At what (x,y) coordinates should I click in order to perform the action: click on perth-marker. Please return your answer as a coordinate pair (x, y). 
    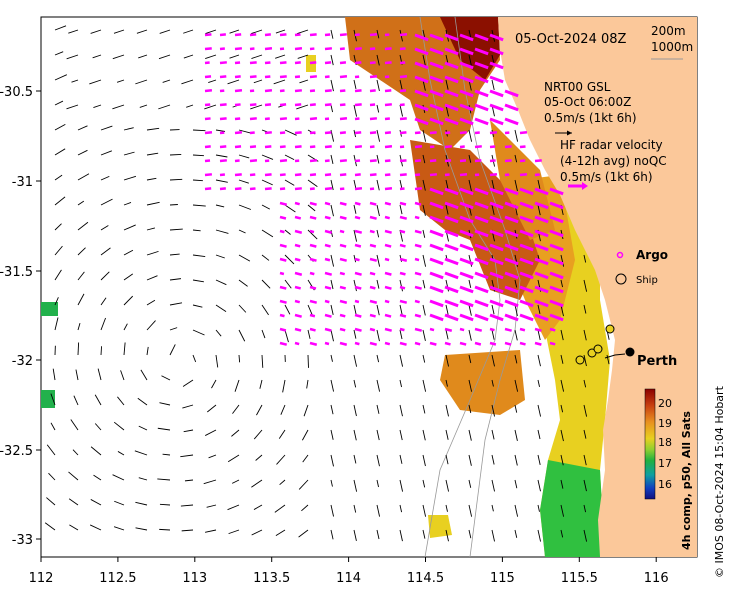
    Looking at the image, I should click on (619, 353).